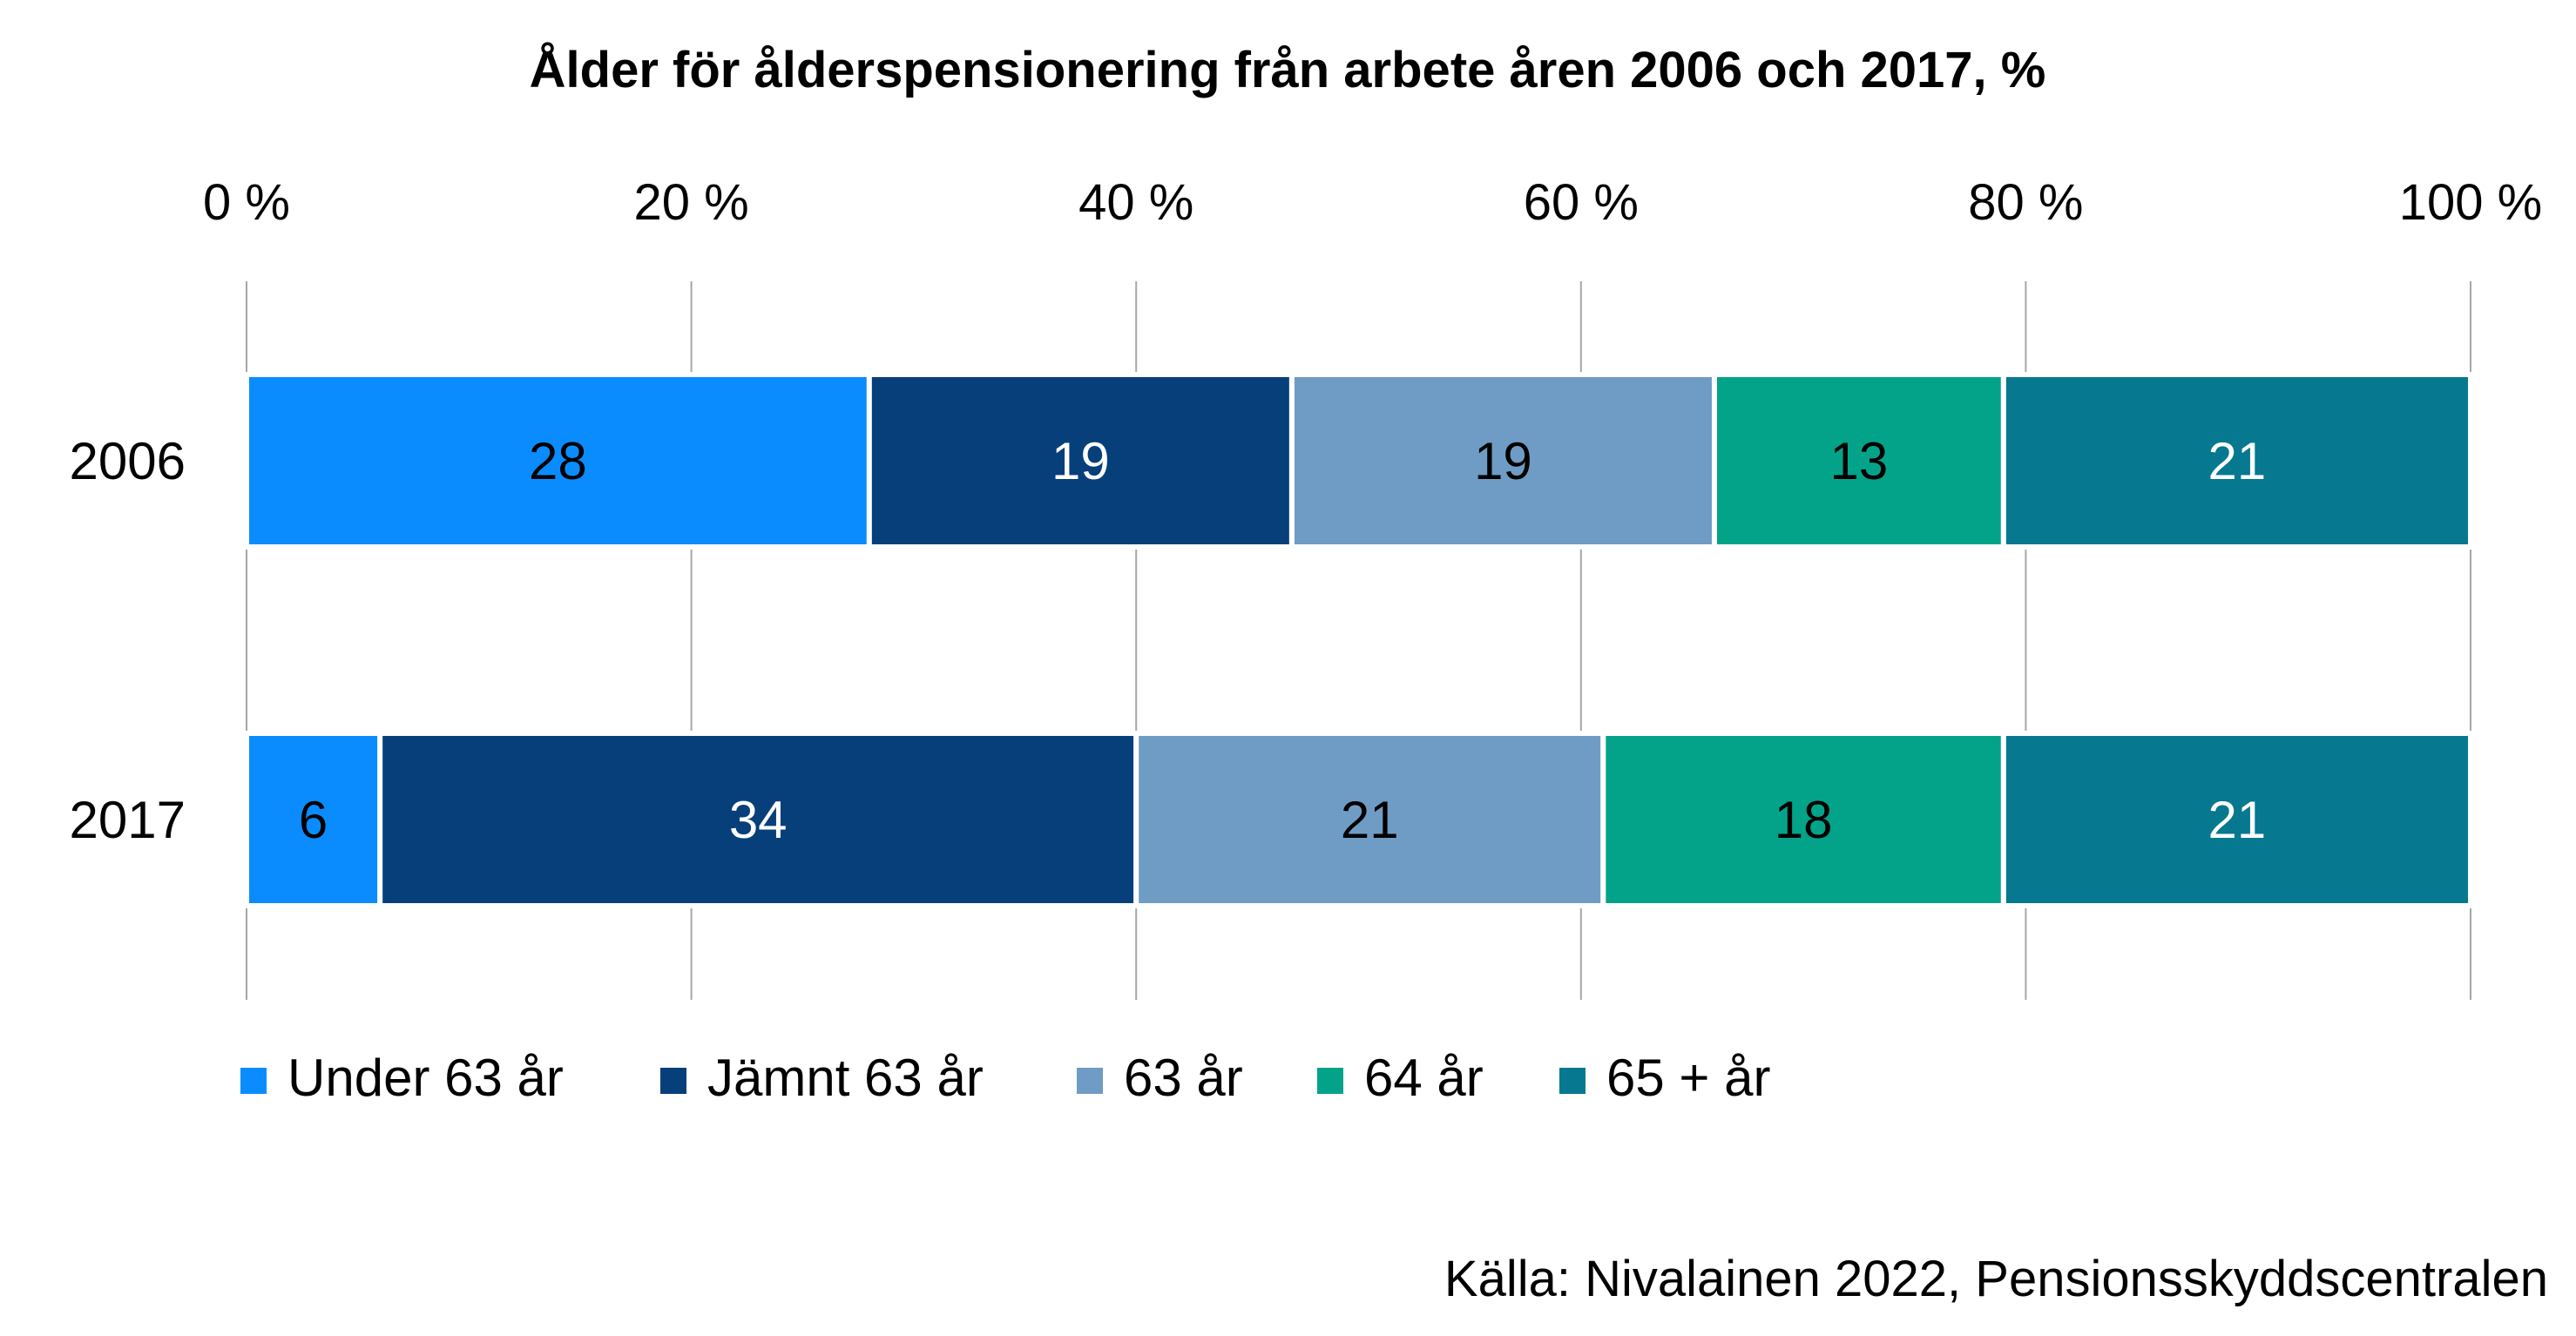 This screenshot has height=1336, width=2576. I want to click on legend-label: 63 år, so click(1183, 1078).